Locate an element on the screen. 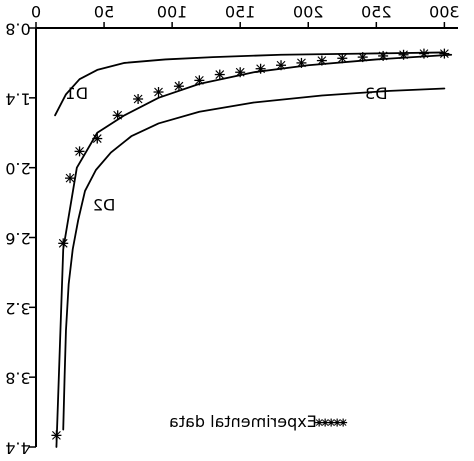  y-tick-label-6-group: 4.4 is located at coordinates (17, 448).